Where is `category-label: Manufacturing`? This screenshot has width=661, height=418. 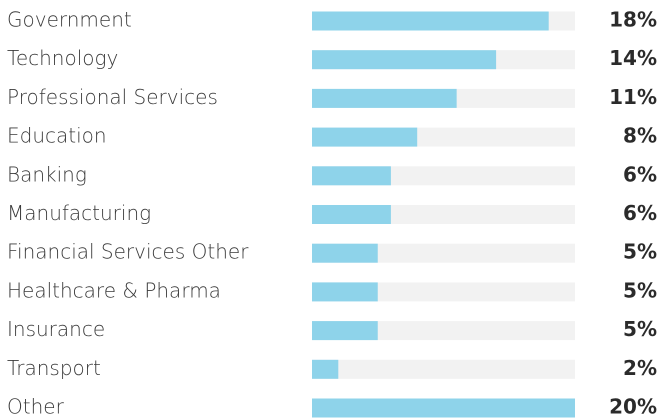 category-label: Manufacturing is located at coordinates (79, 213).